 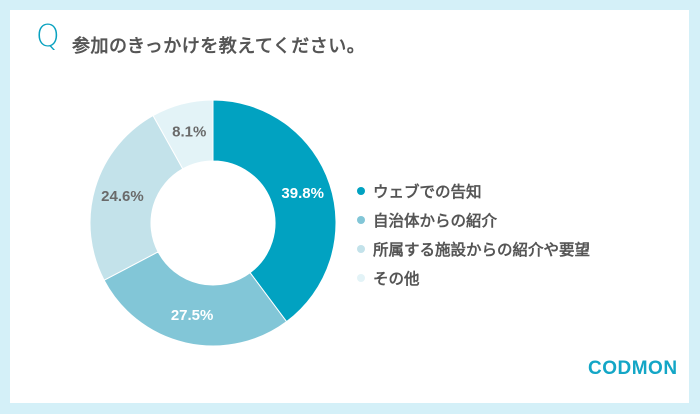 I want to click on legend-item: ウェブでの告知, so click(x=473, y=190).